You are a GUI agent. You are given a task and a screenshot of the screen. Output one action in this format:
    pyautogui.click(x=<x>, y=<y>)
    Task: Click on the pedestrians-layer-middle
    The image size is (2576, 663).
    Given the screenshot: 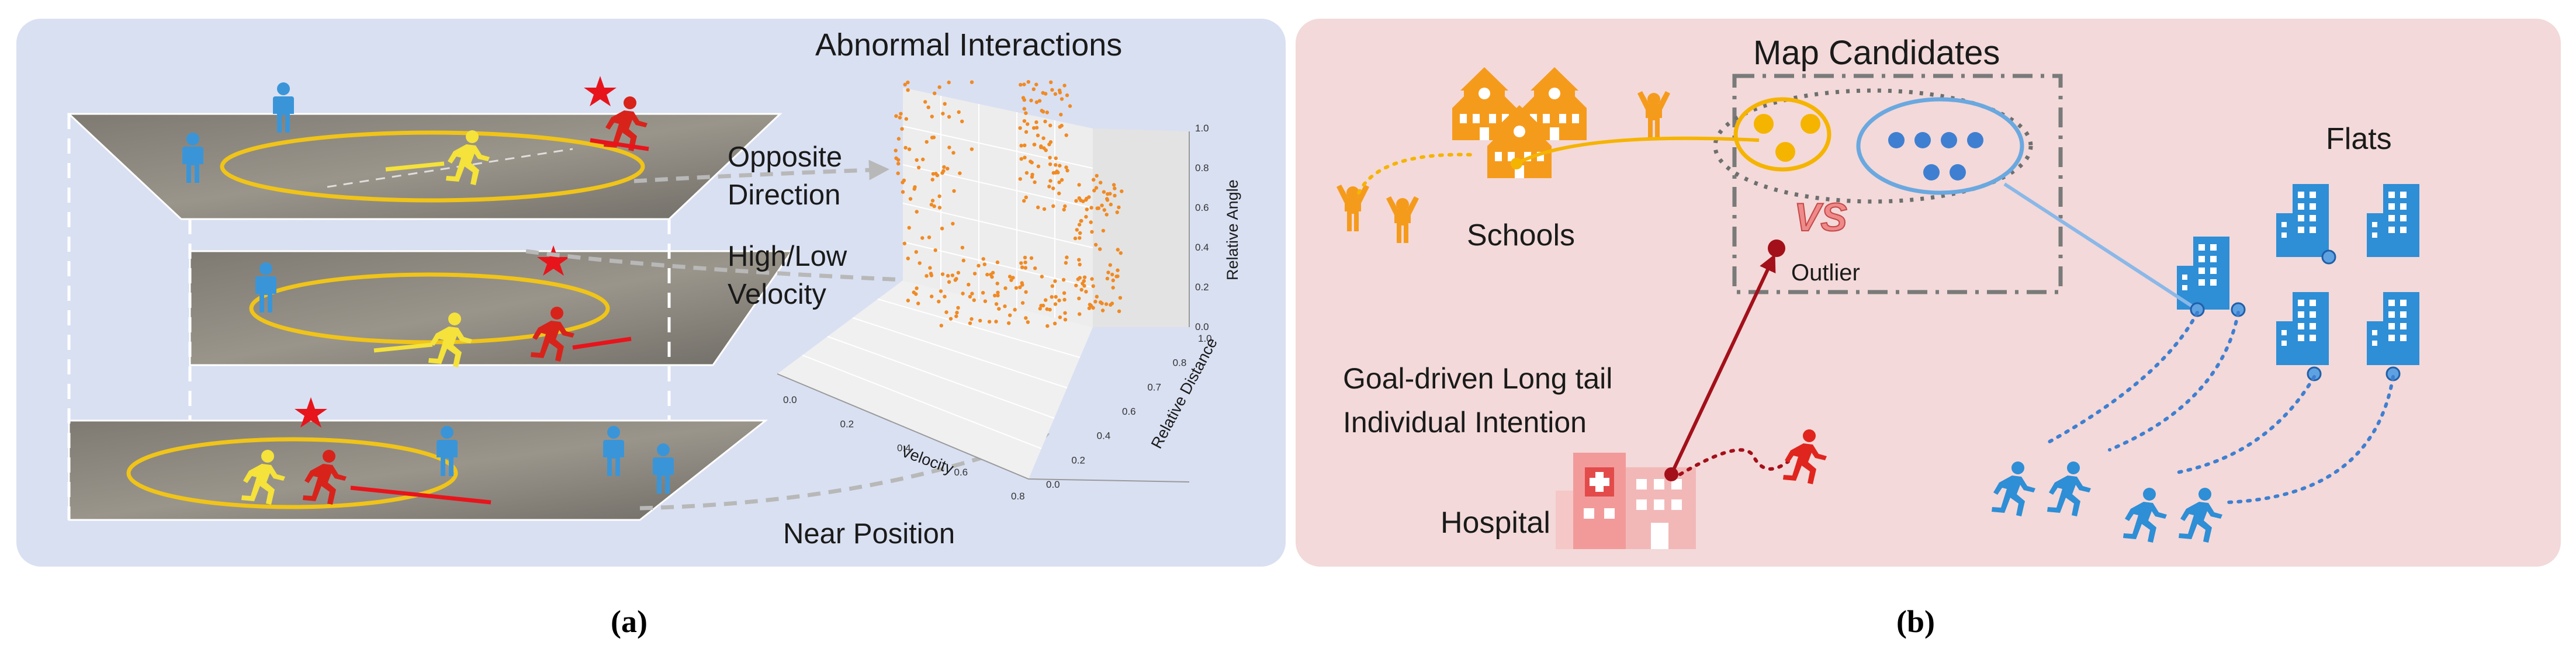 What is the action you would take?
    pyautogui.click(x=443, y=306)
    